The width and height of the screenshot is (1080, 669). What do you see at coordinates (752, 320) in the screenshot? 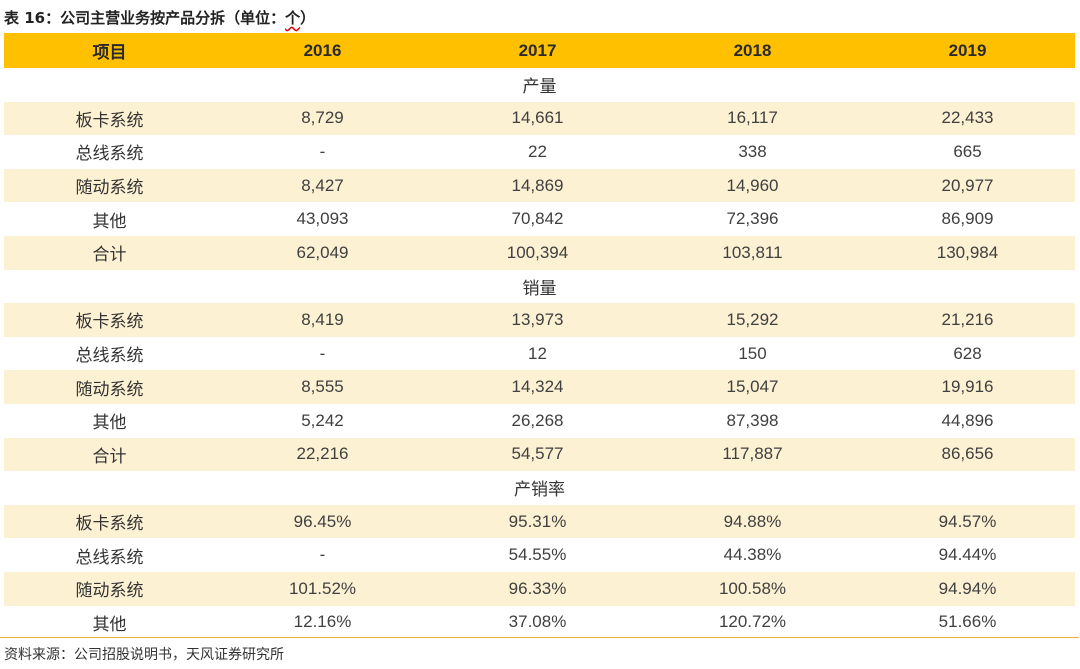
I see `cell-value: 15,292` at bounding box center [752, 320].